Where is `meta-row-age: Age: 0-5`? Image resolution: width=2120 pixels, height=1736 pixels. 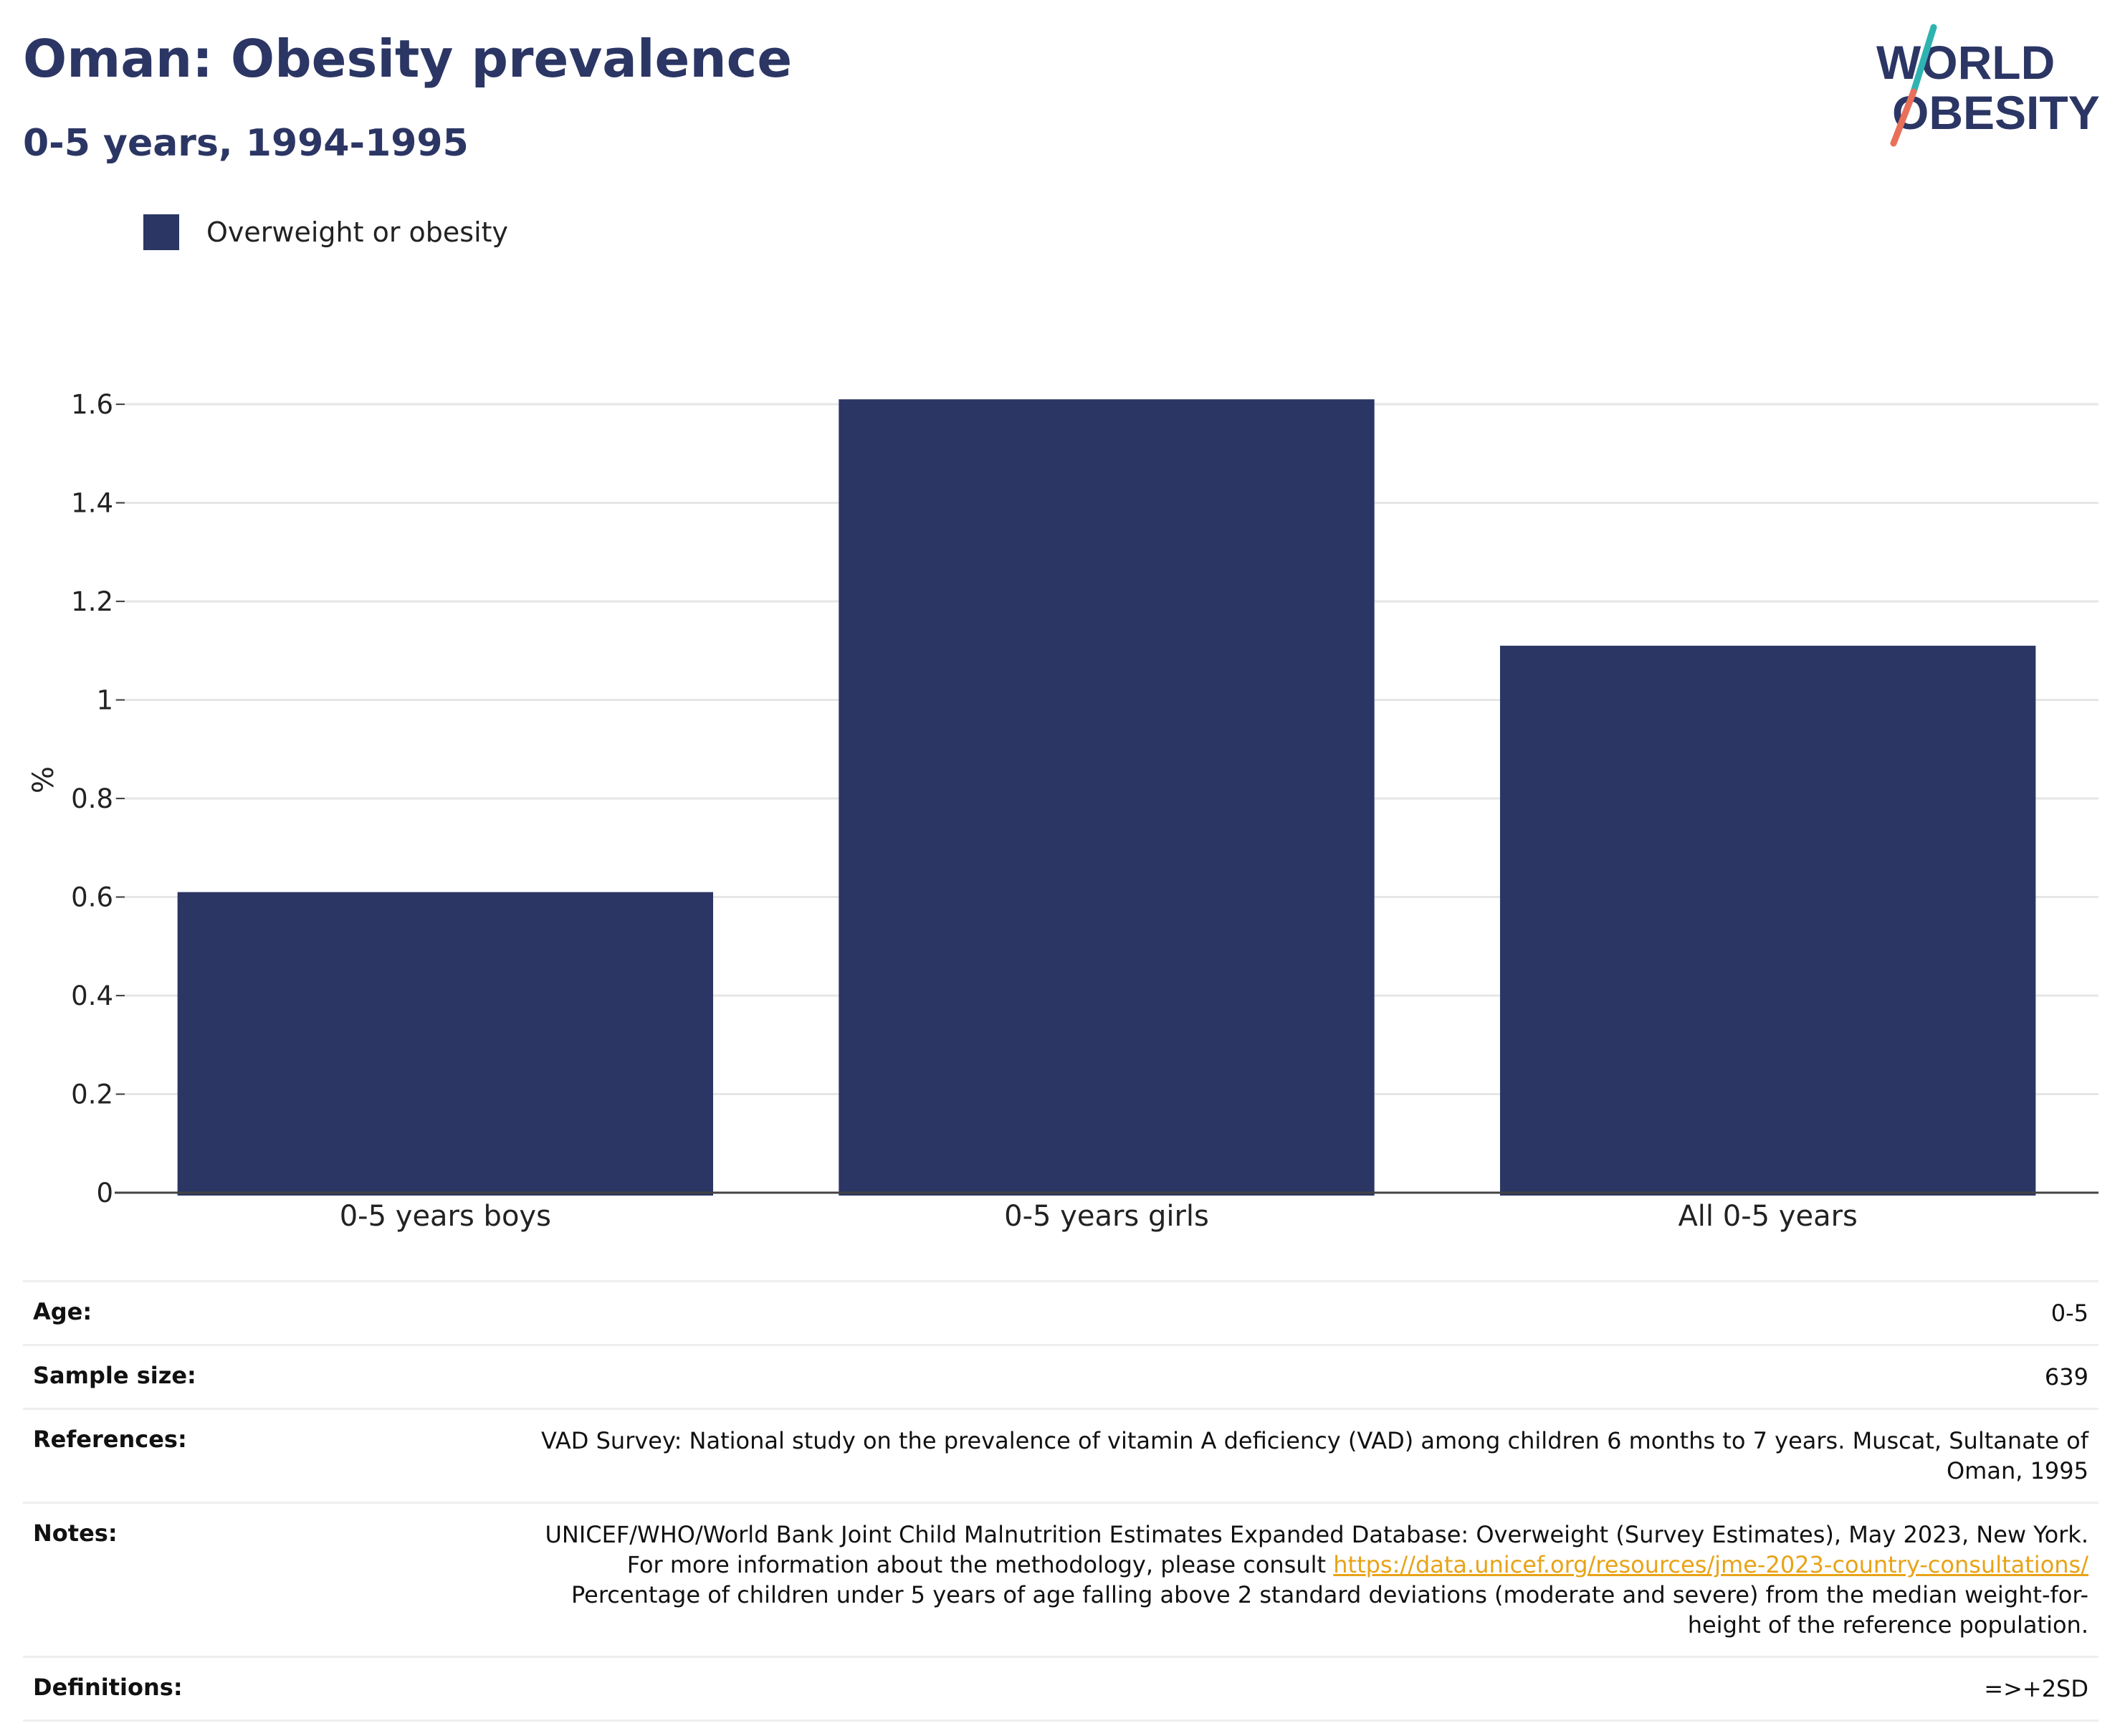
meta-row-age: Age: 0-5 is located at coordinates (1061, 1314).